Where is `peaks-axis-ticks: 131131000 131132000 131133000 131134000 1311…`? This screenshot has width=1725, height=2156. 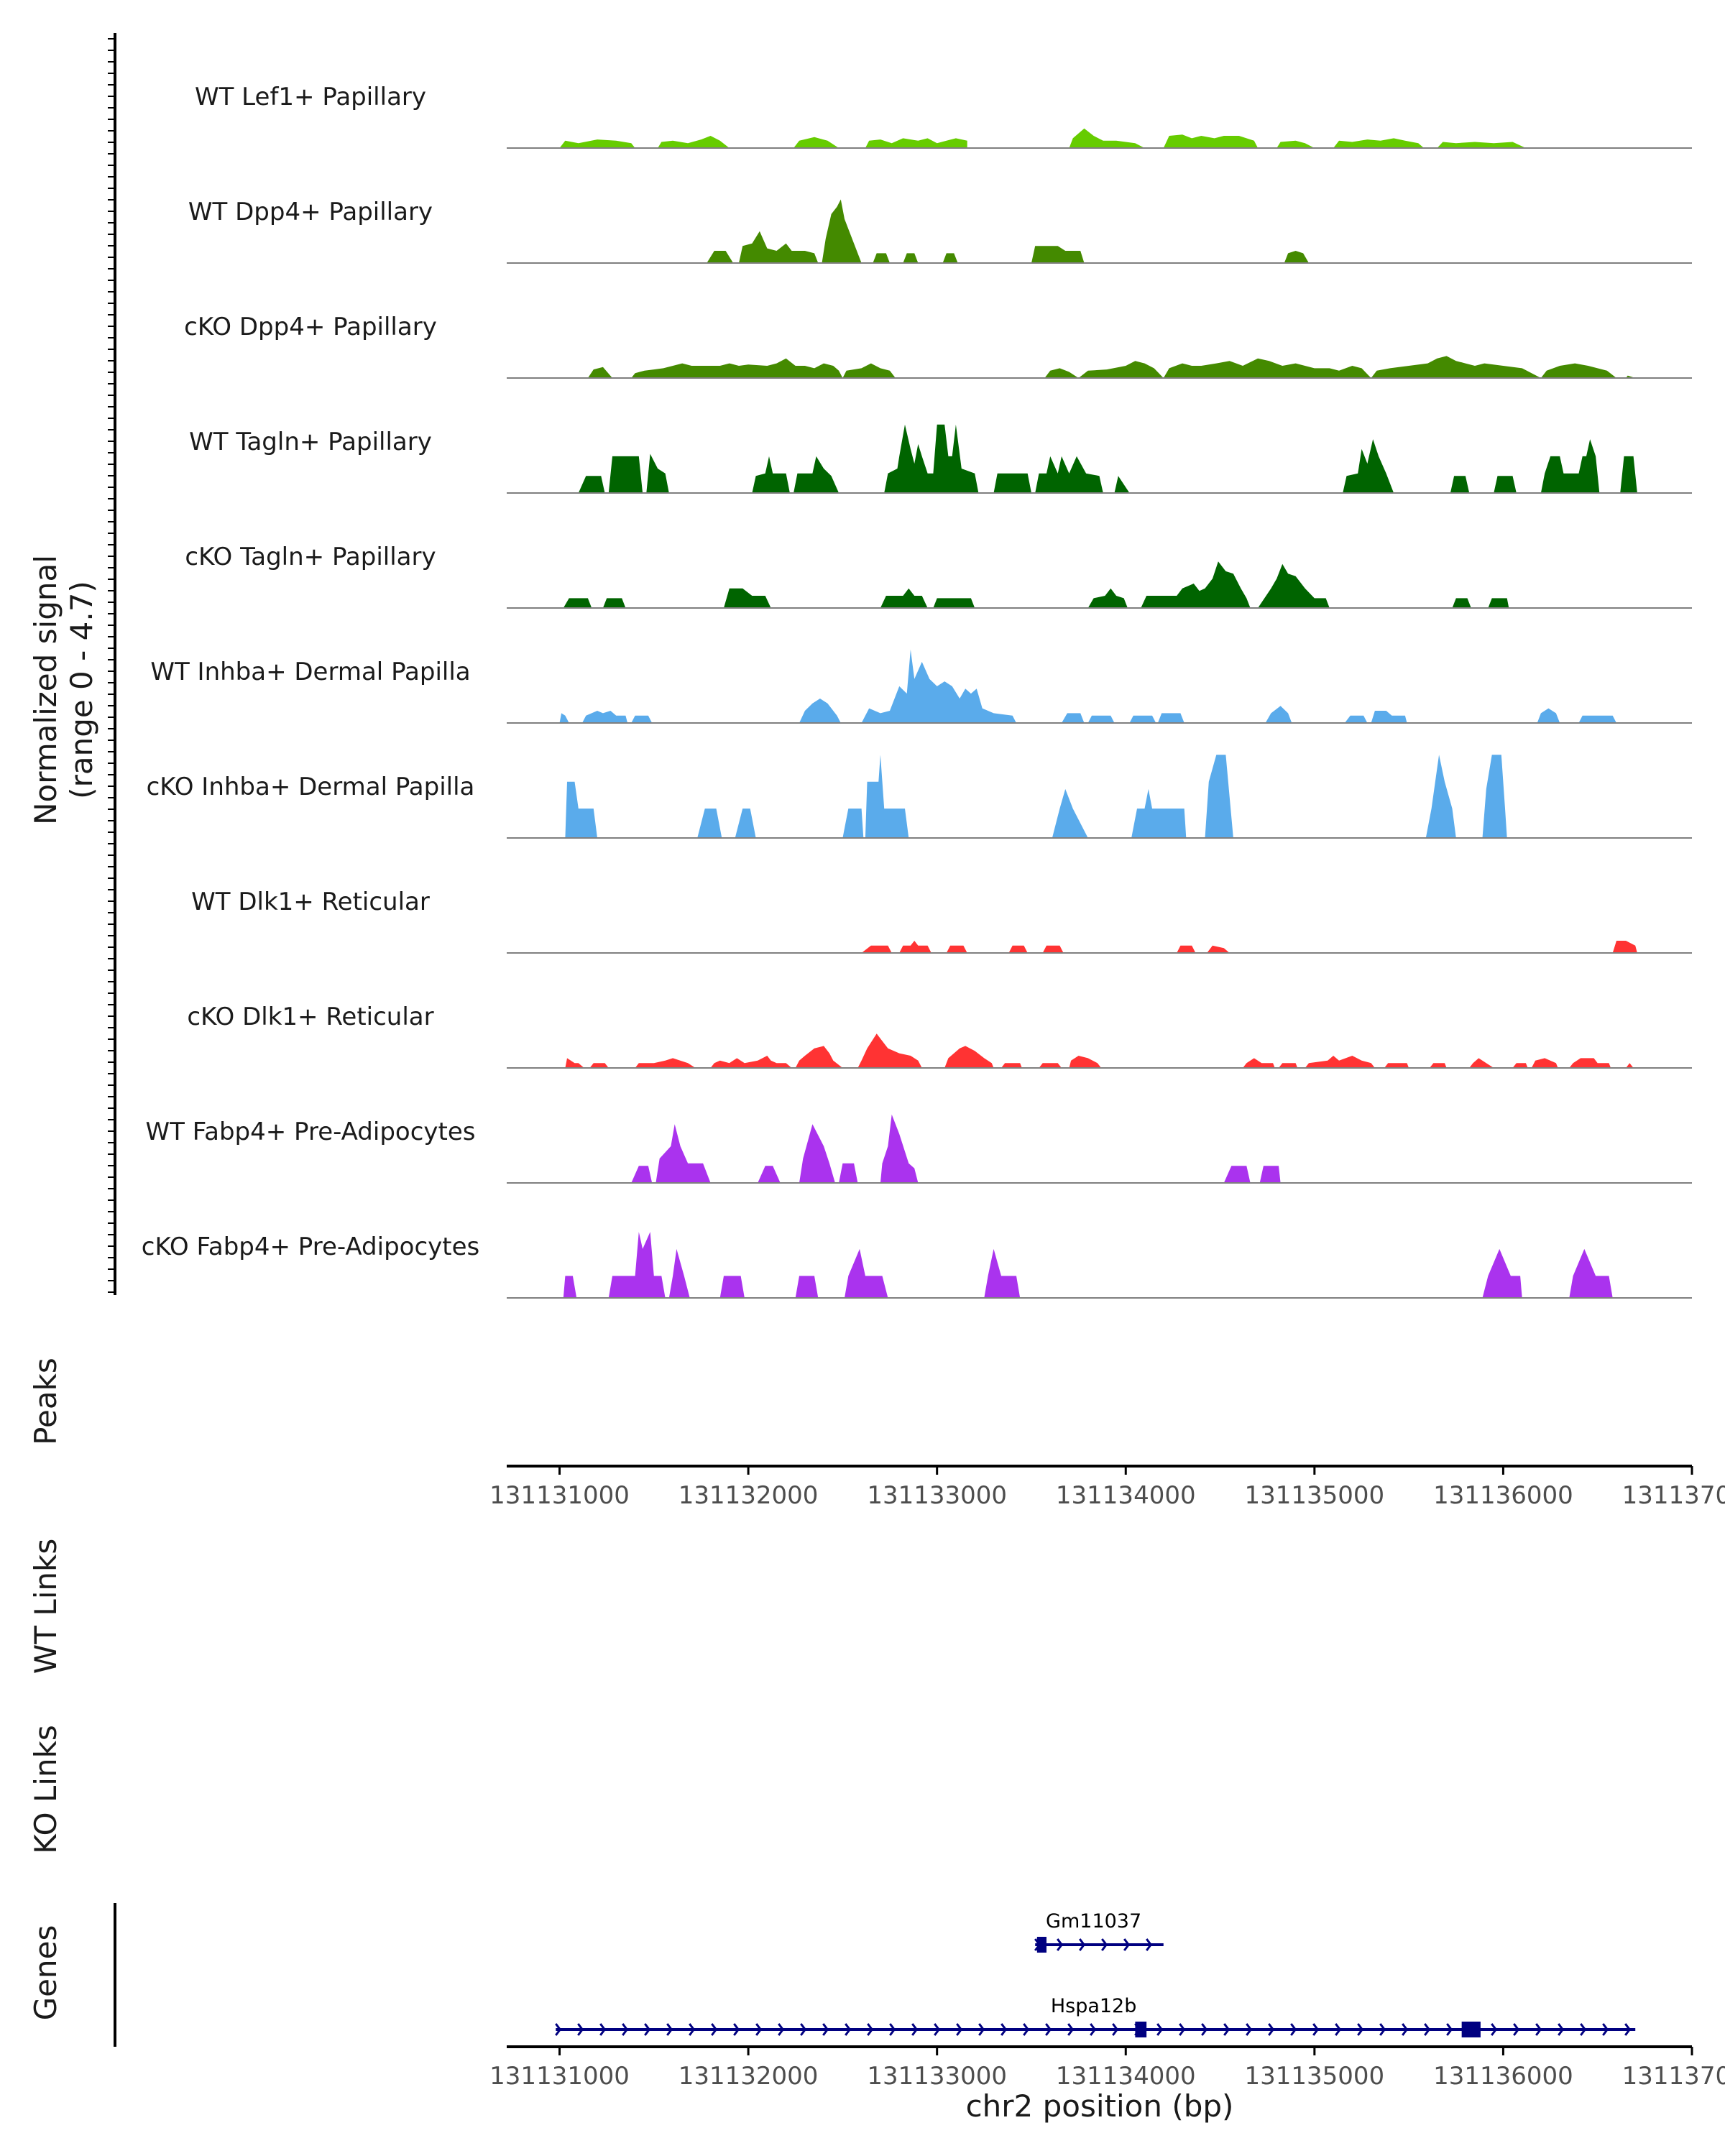 peaks-axis-ticks: 131131000 131132000 131133000 131134000 1311… is located at coordinates (1107, 1488).